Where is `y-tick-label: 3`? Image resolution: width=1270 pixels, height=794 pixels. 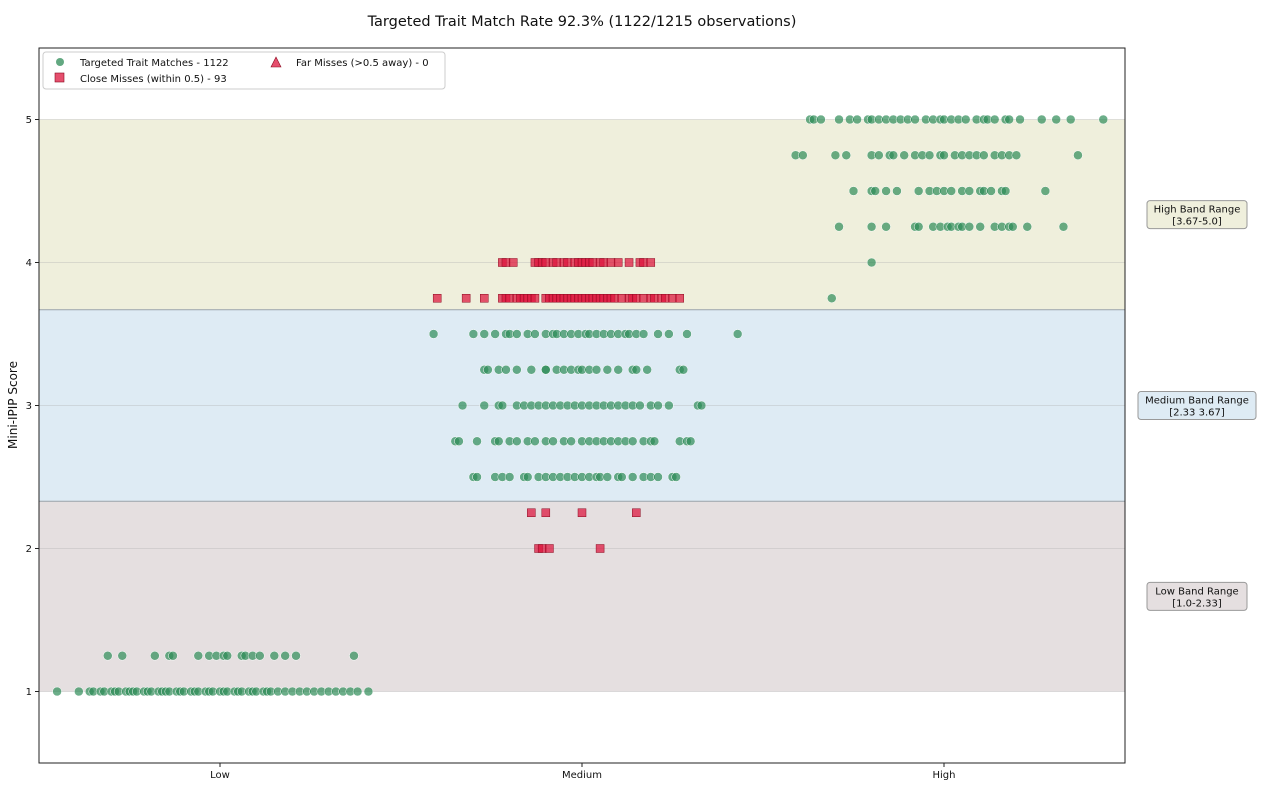 y-tick-label: 3 is located at coordinates (29, 406).